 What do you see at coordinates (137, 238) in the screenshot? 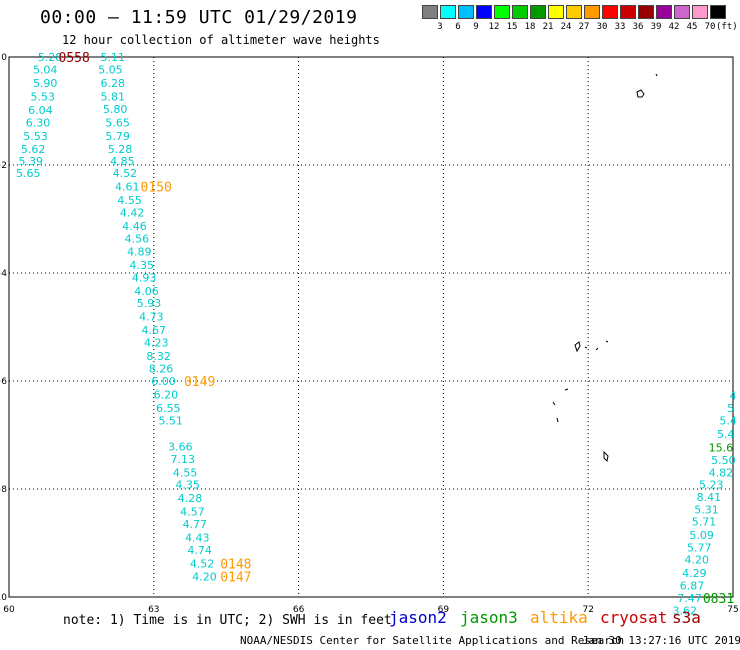
I see `wave-height-point: 4.56` at bounding box center [137, 238].